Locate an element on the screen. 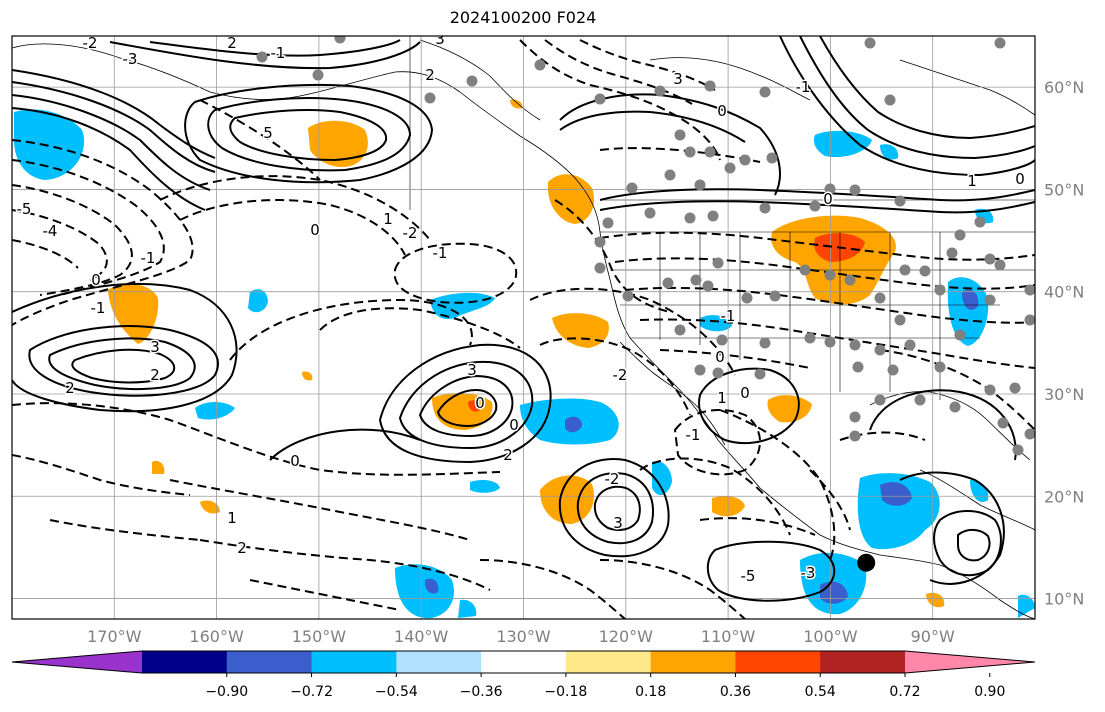  location-marker is located at coordinates (866, 562).